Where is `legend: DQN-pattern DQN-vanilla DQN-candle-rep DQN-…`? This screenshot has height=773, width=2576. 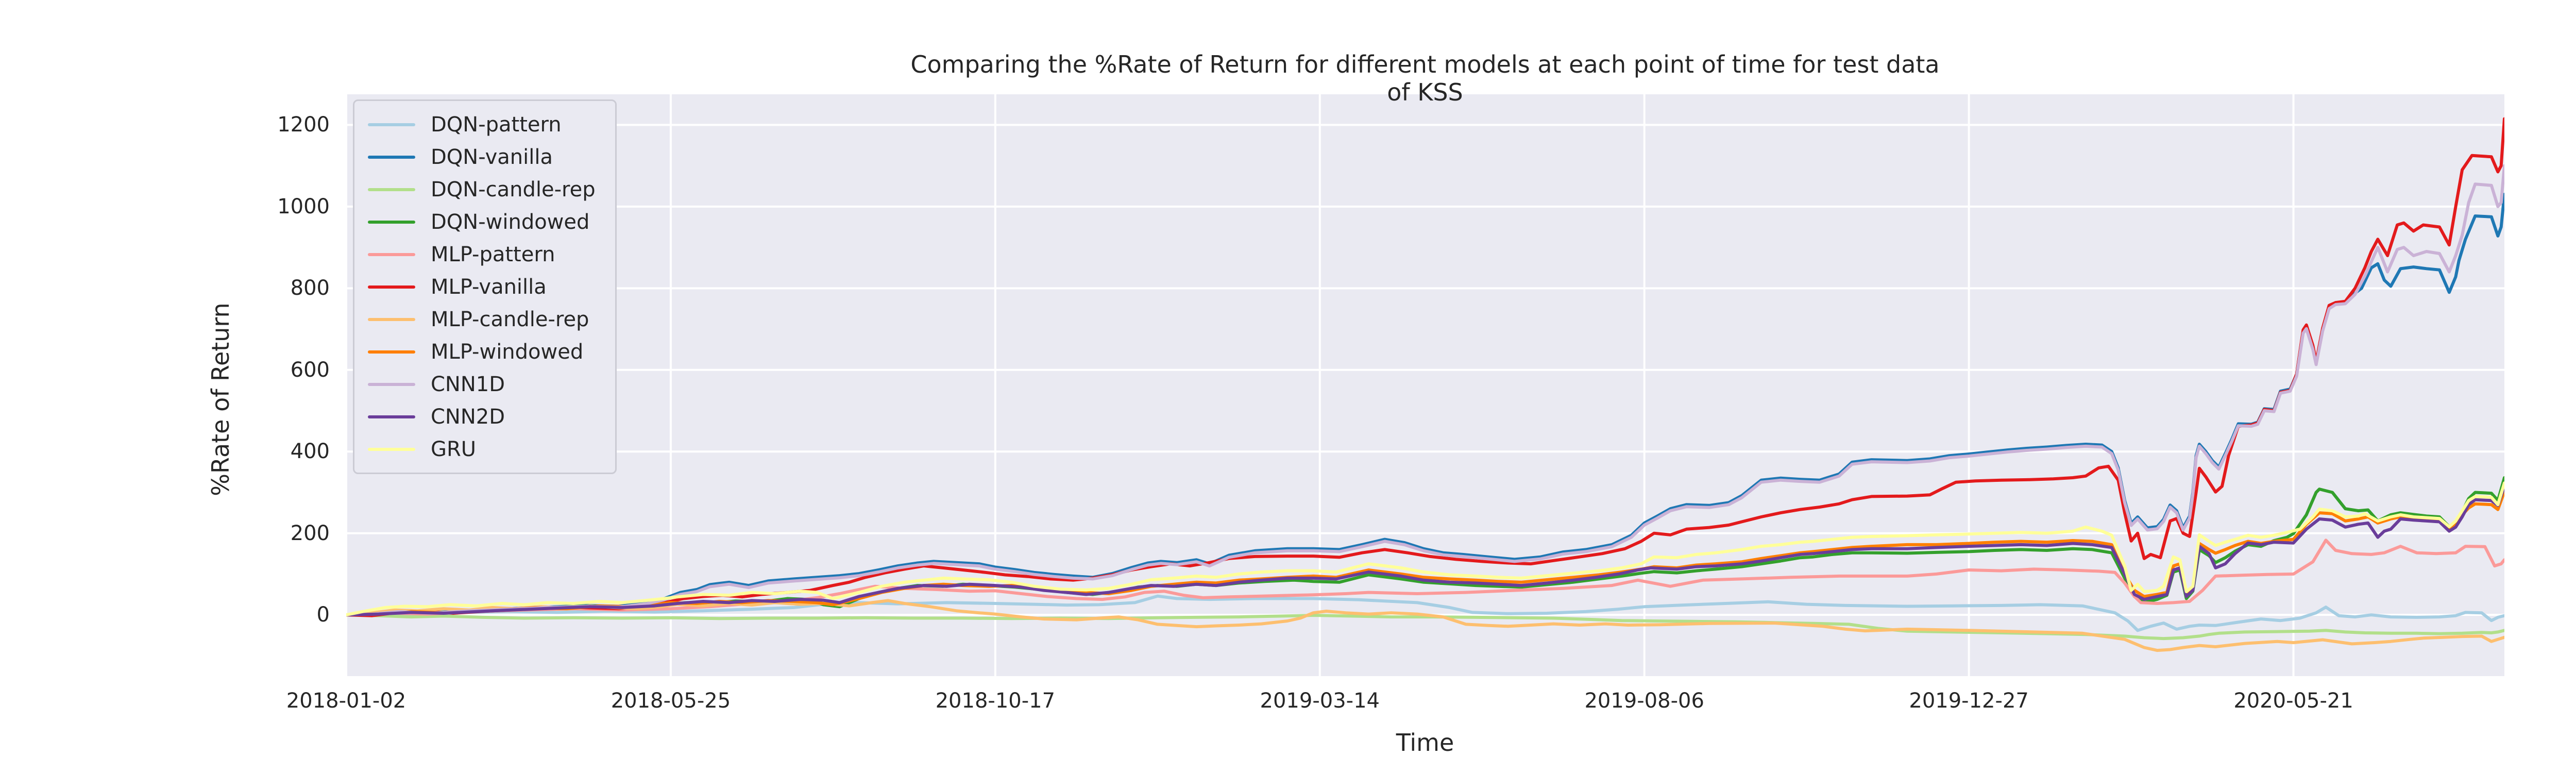
legend: DQN-pattern DQN-vanilla DQN-candle-rep DQN-… is located at coordinates (485, 286).